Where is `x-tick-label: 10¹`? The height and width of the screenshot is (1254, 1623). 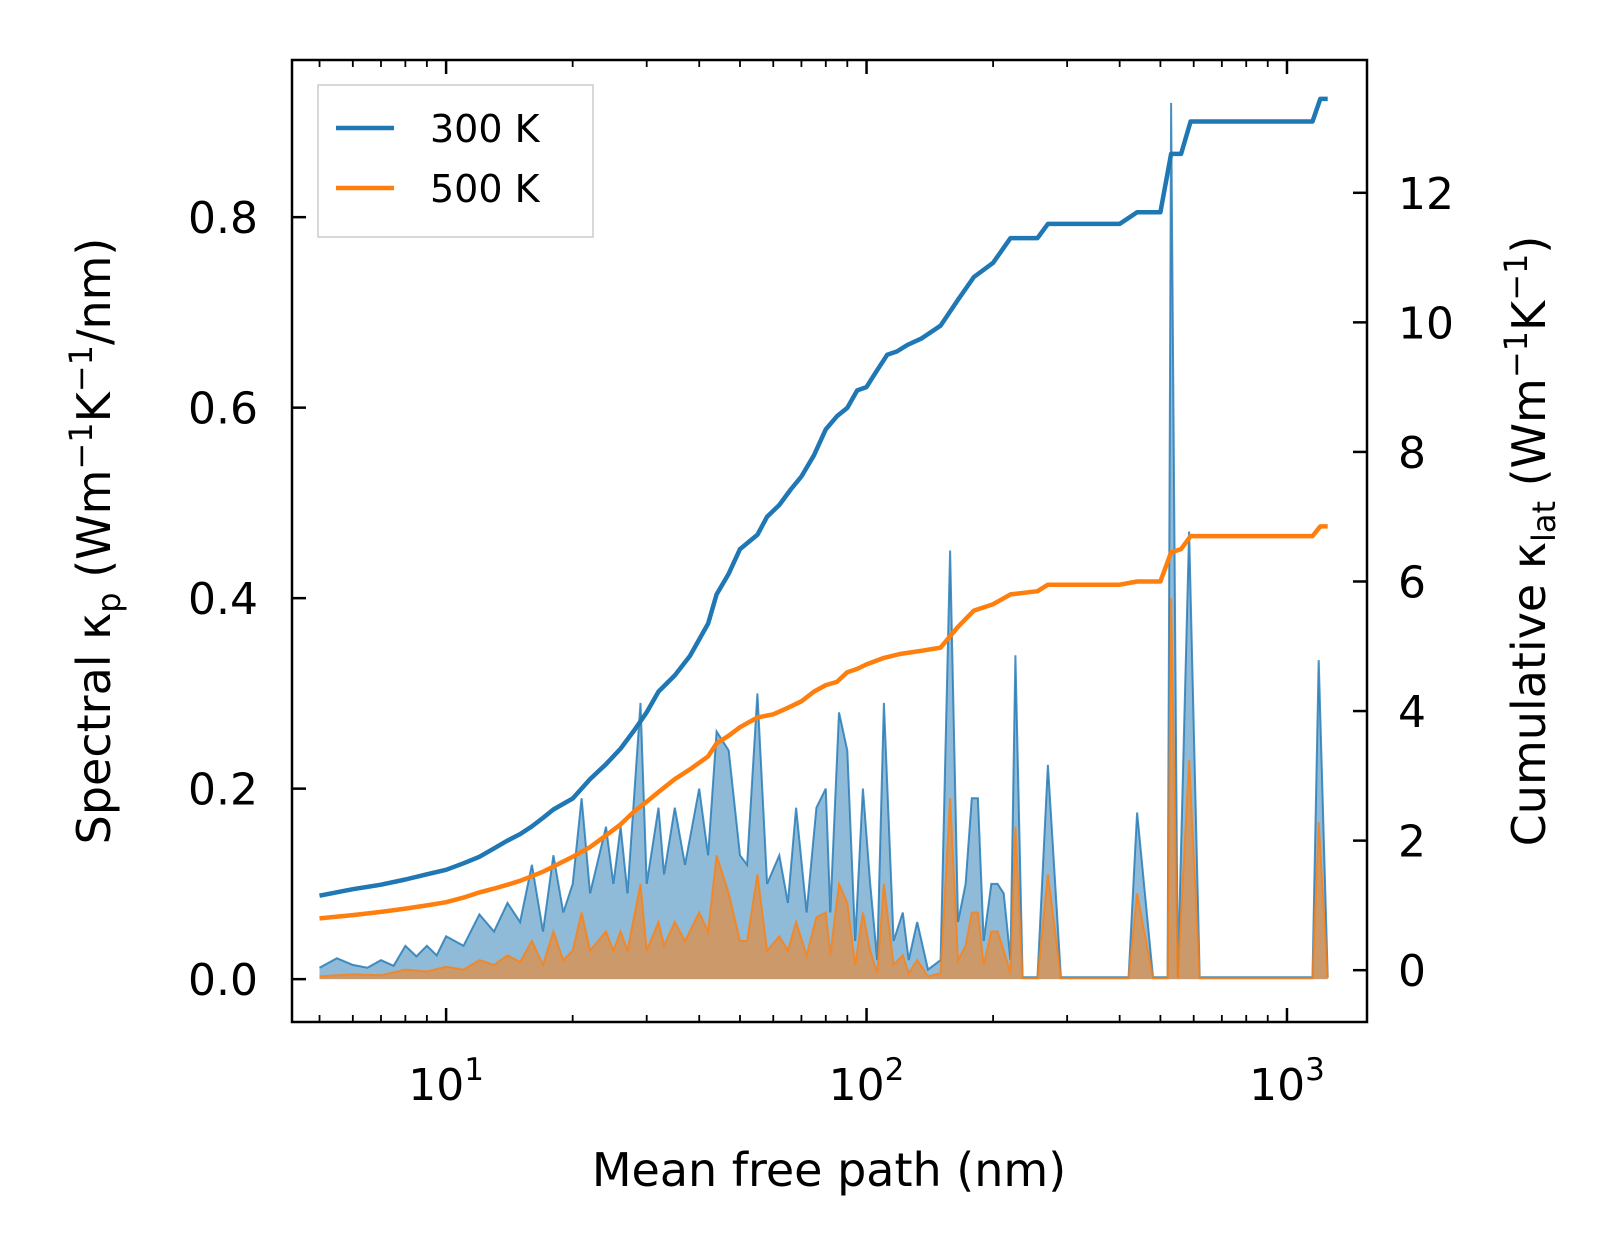
x-tick-label: 10¹ is located at coordinates (446, 1081).